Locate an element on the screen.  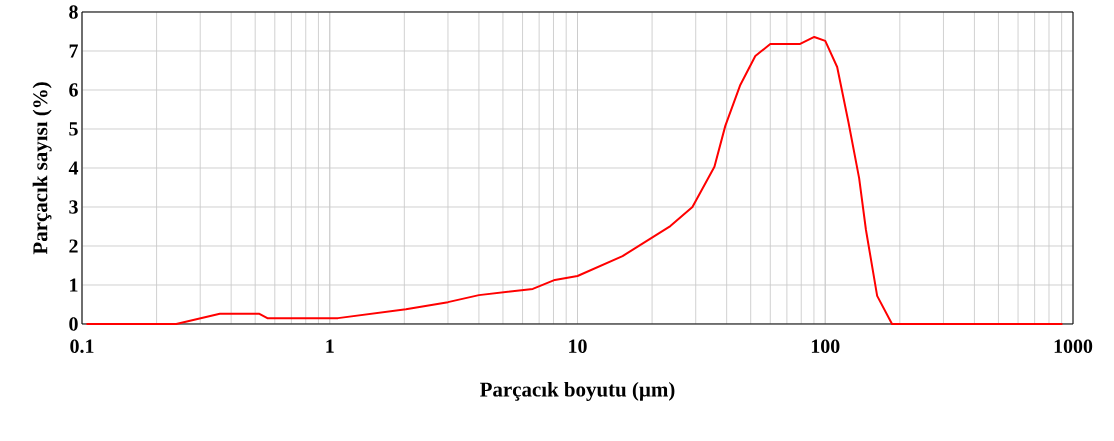
x-tick-label: 100 is located at coordinates (825, 346).